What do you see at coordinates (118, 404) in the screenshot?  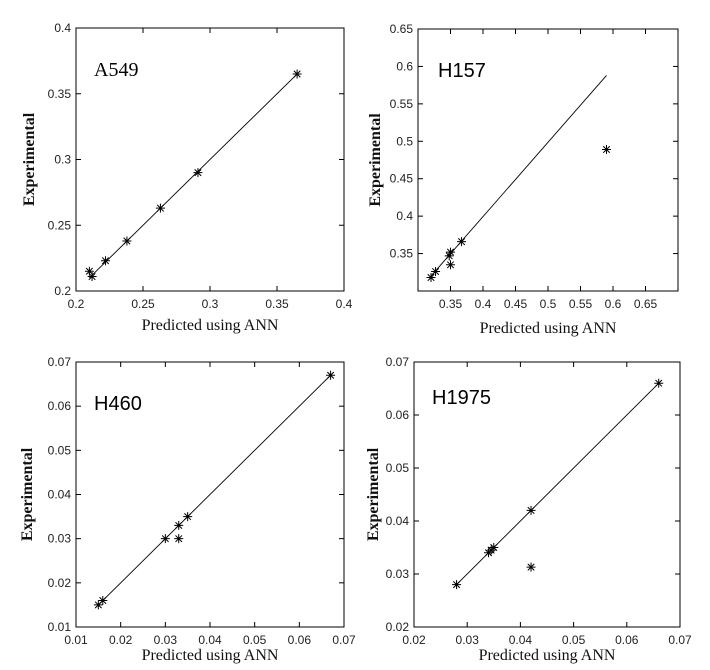 I see `panel-title: H460` at bounding box center [118, 404].